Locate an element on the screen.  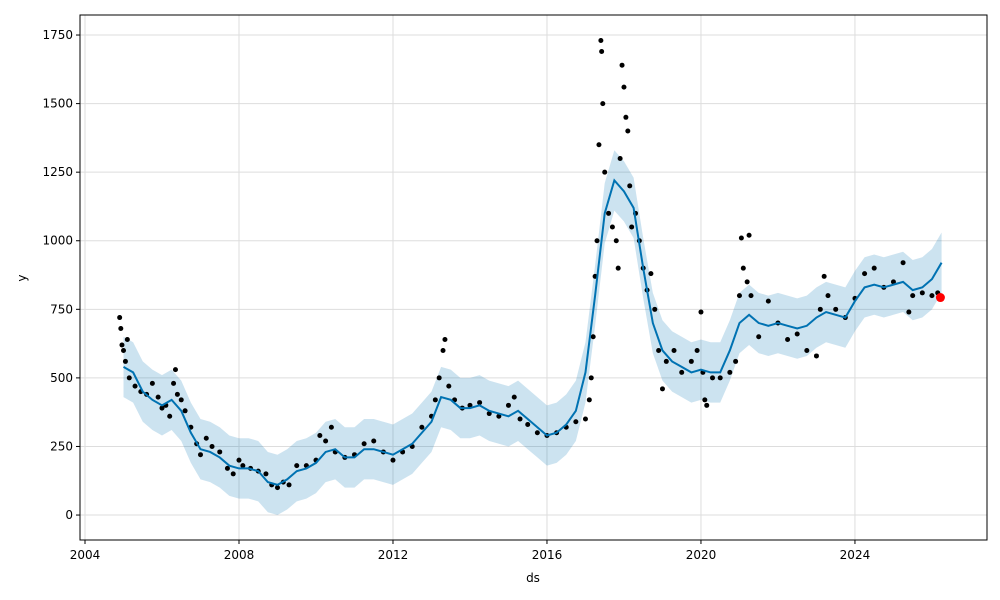
y-tick-label: 1750 is located at coordinates (57, 35).